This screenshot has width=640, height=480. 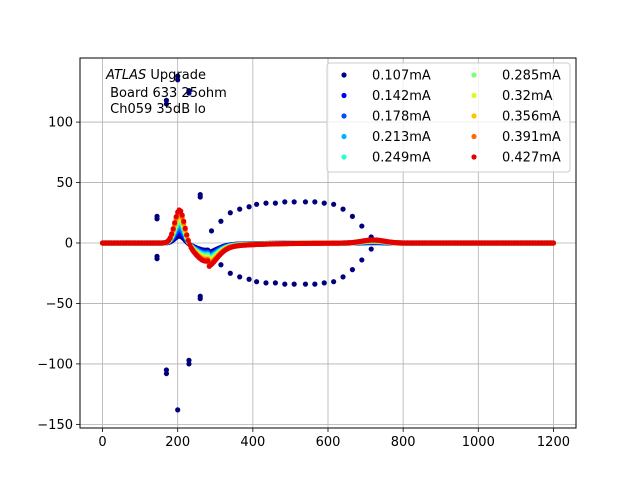 I want to click on legend-label: 0.142mA, so click(x=401, y=96).